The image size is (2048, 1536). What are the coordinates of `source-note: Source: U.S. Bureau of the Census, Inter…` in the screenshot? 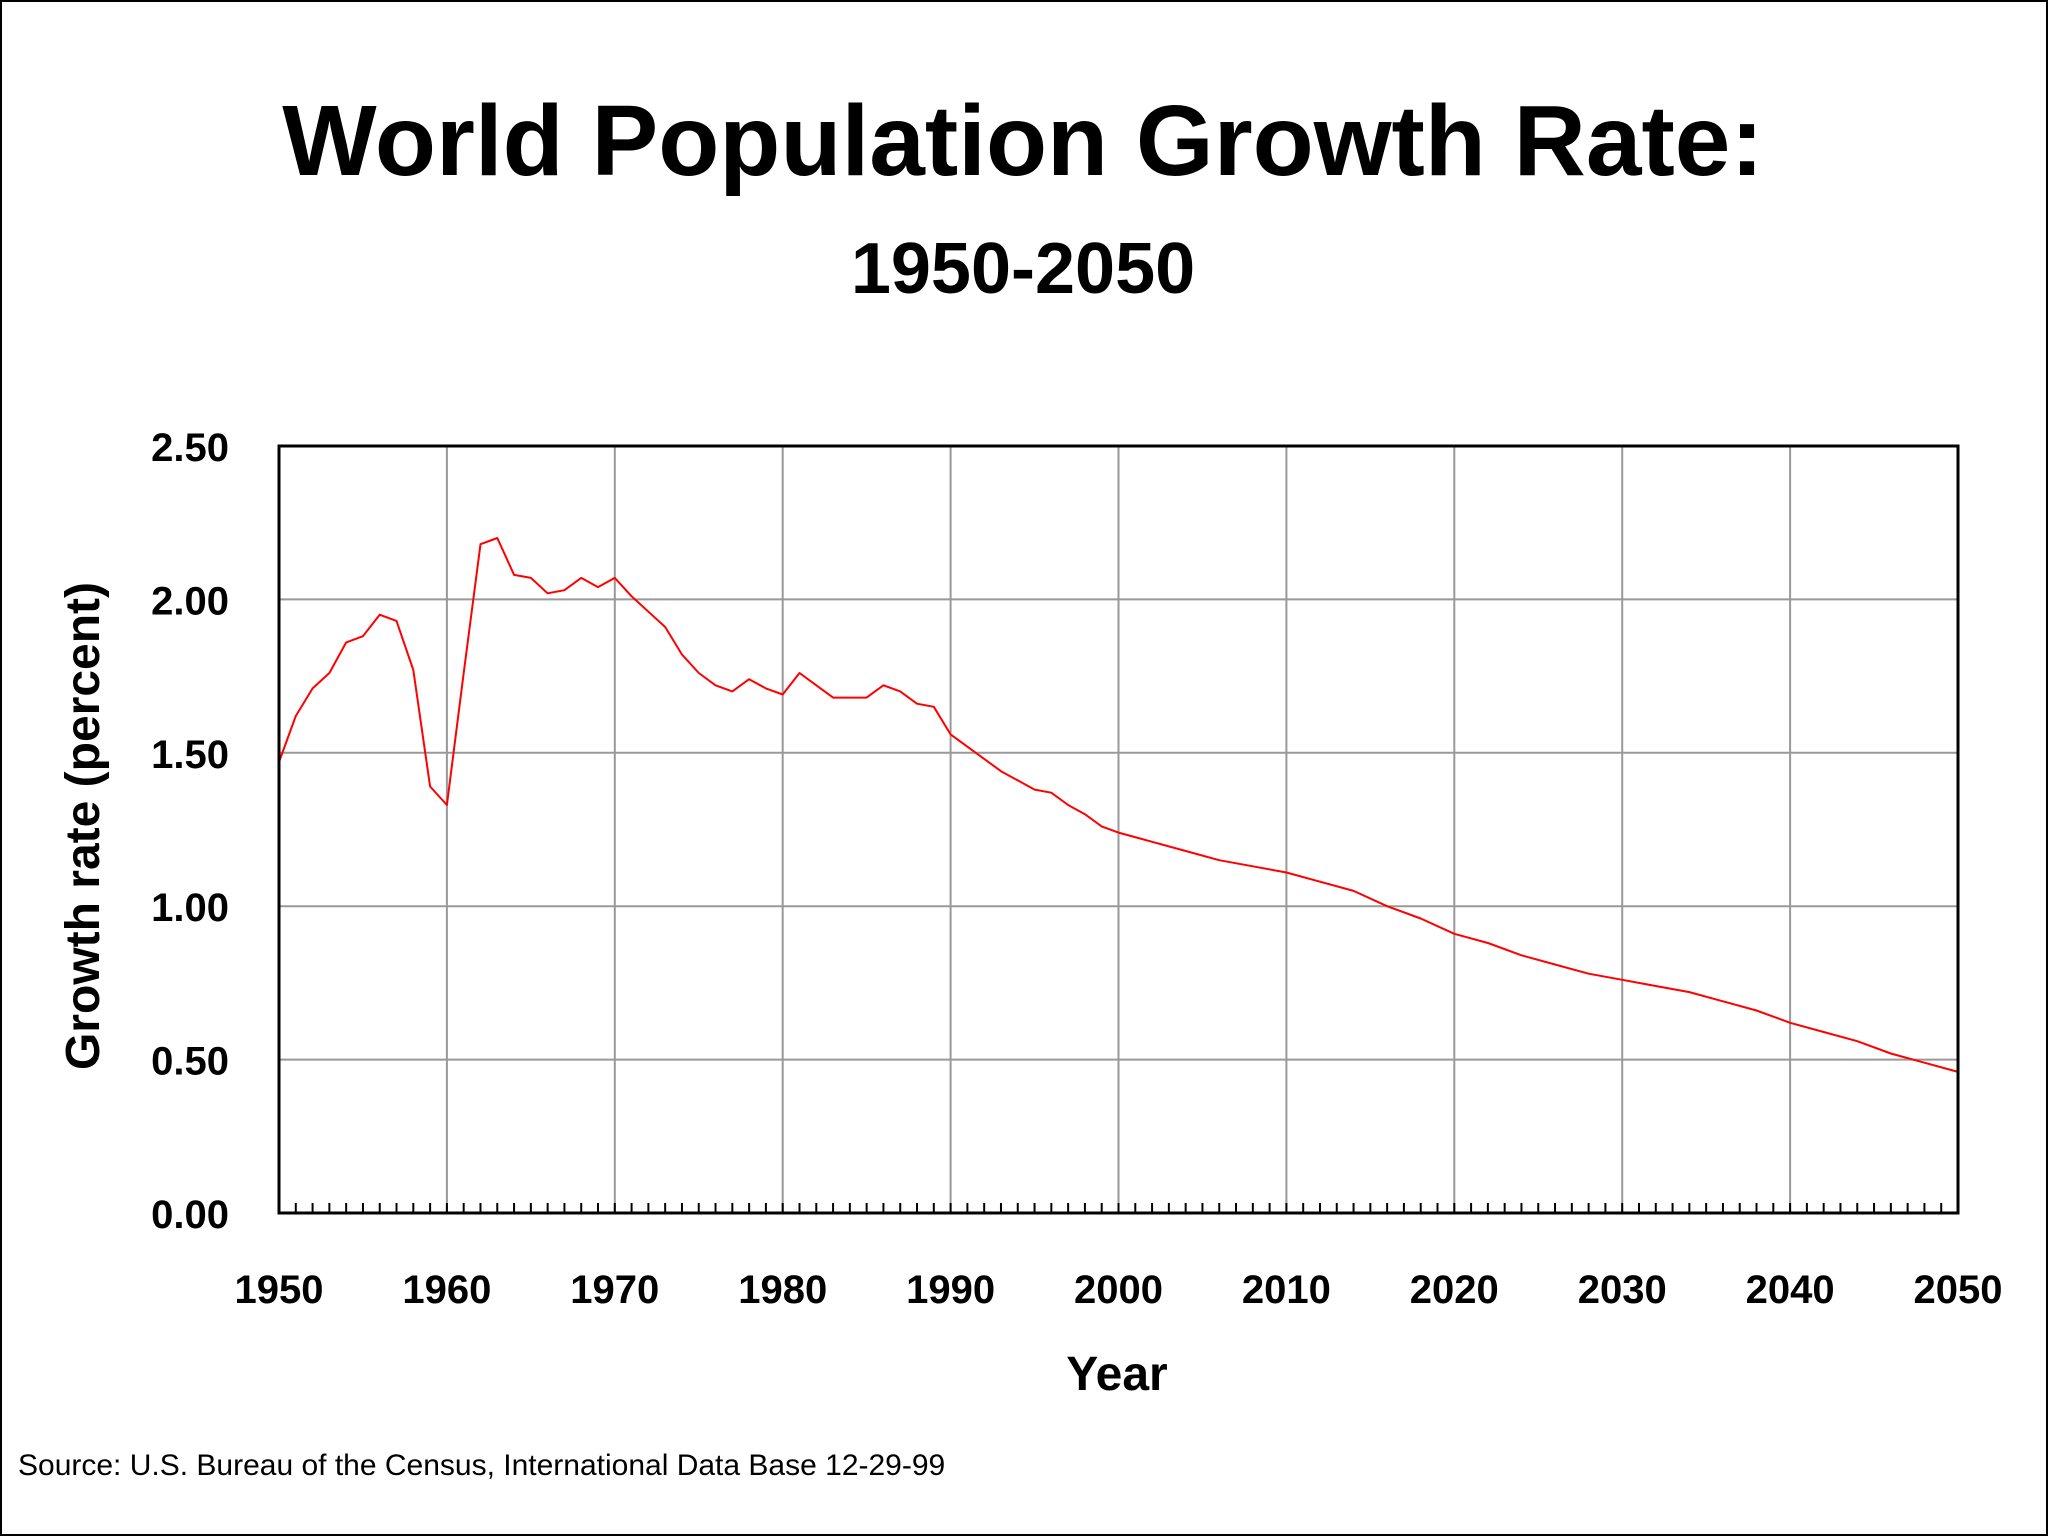 It's located at (481, 1465).